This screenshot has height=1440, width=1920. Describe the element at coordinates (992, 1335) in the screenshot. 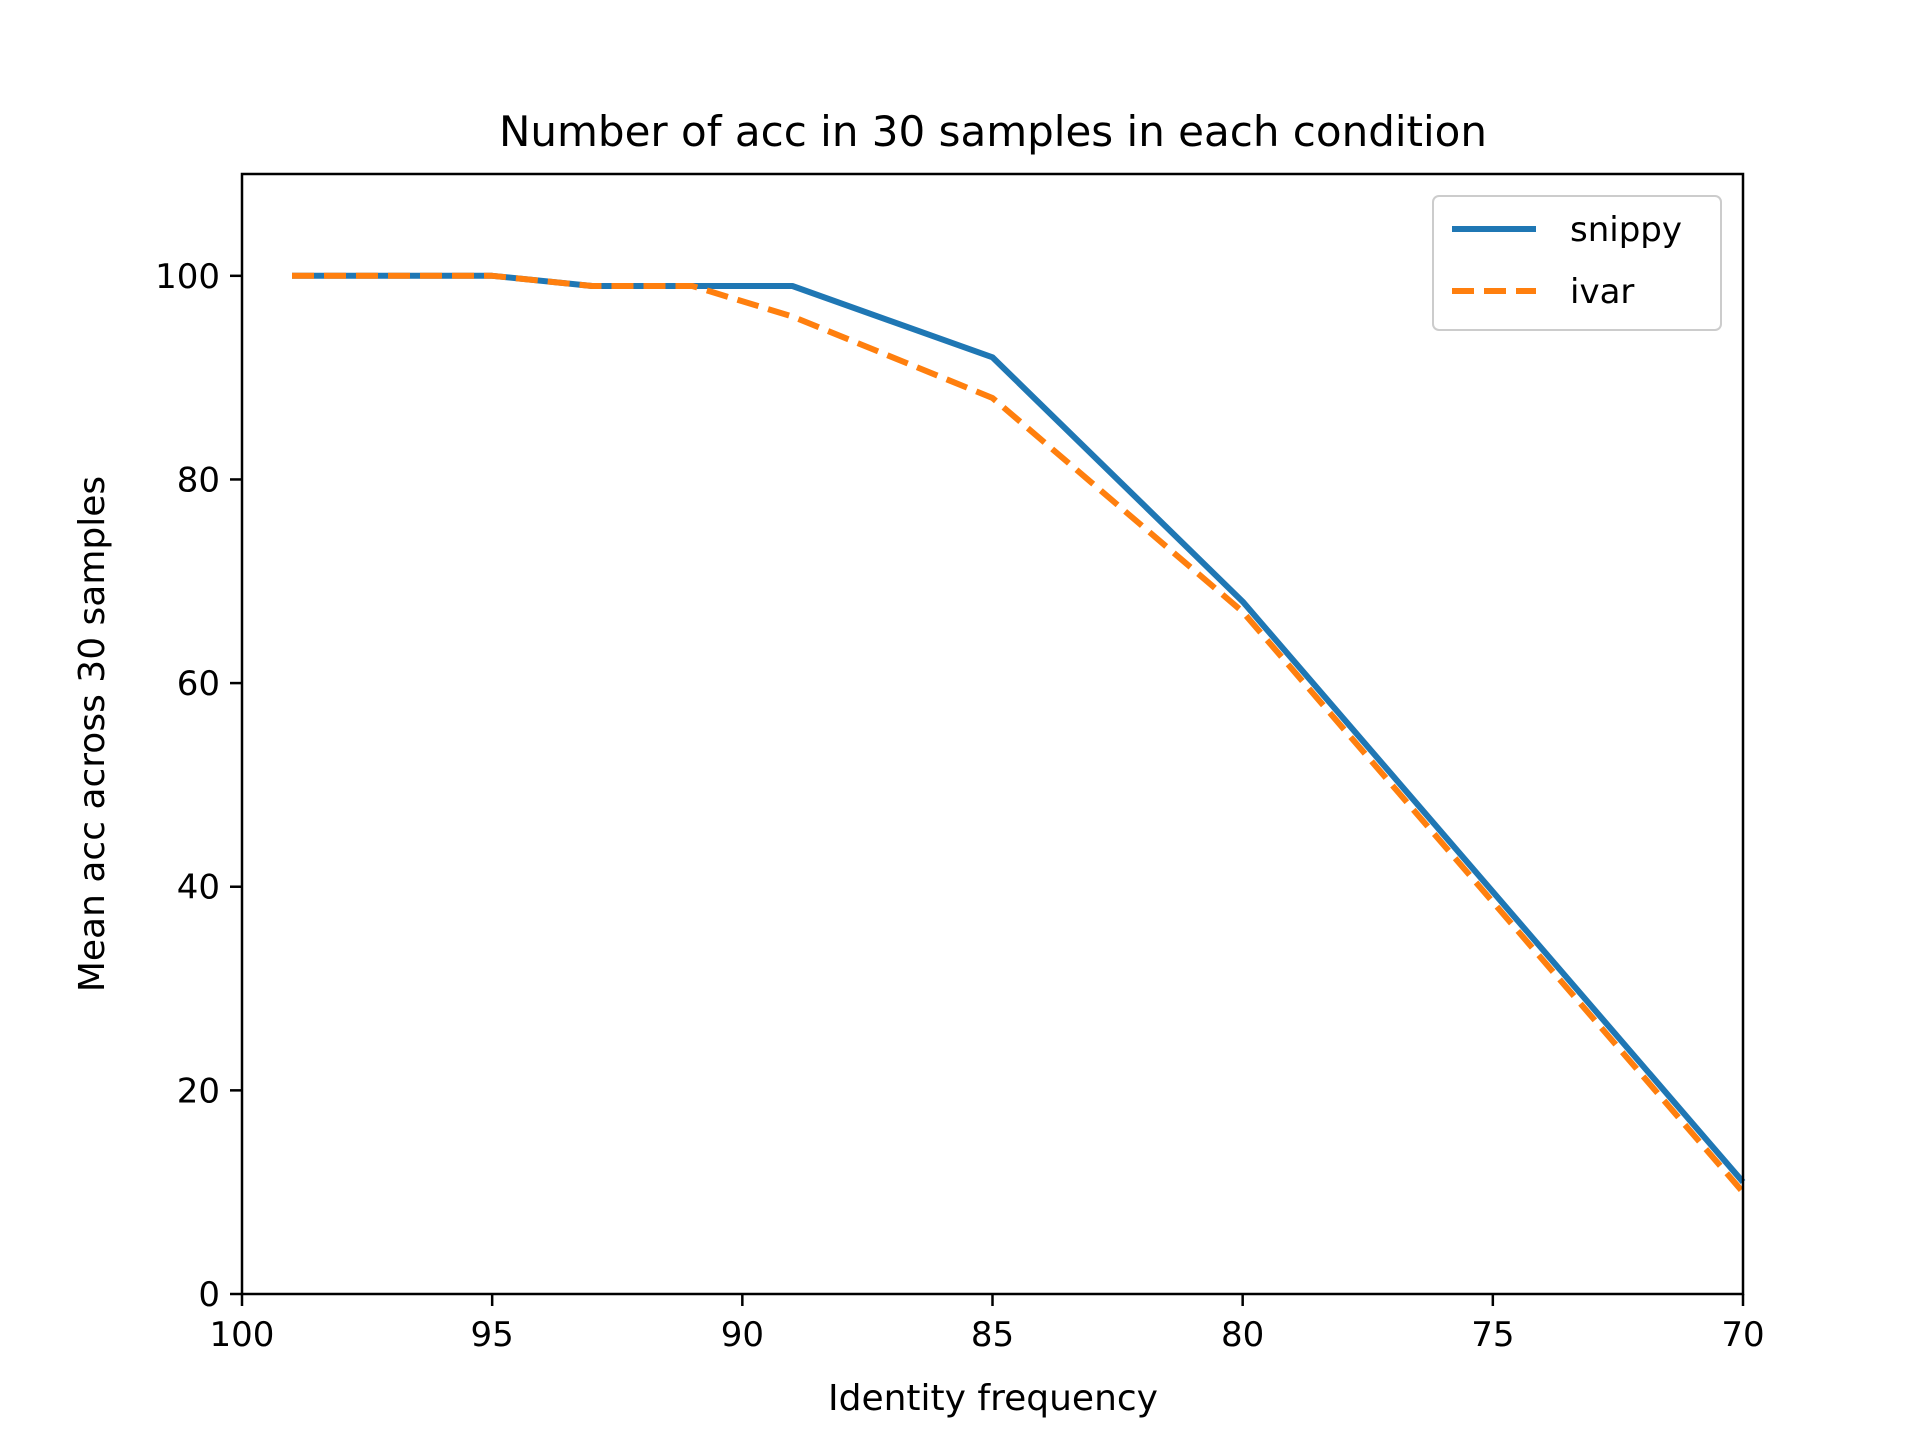

I see `x-tick-label: 85` at that location.